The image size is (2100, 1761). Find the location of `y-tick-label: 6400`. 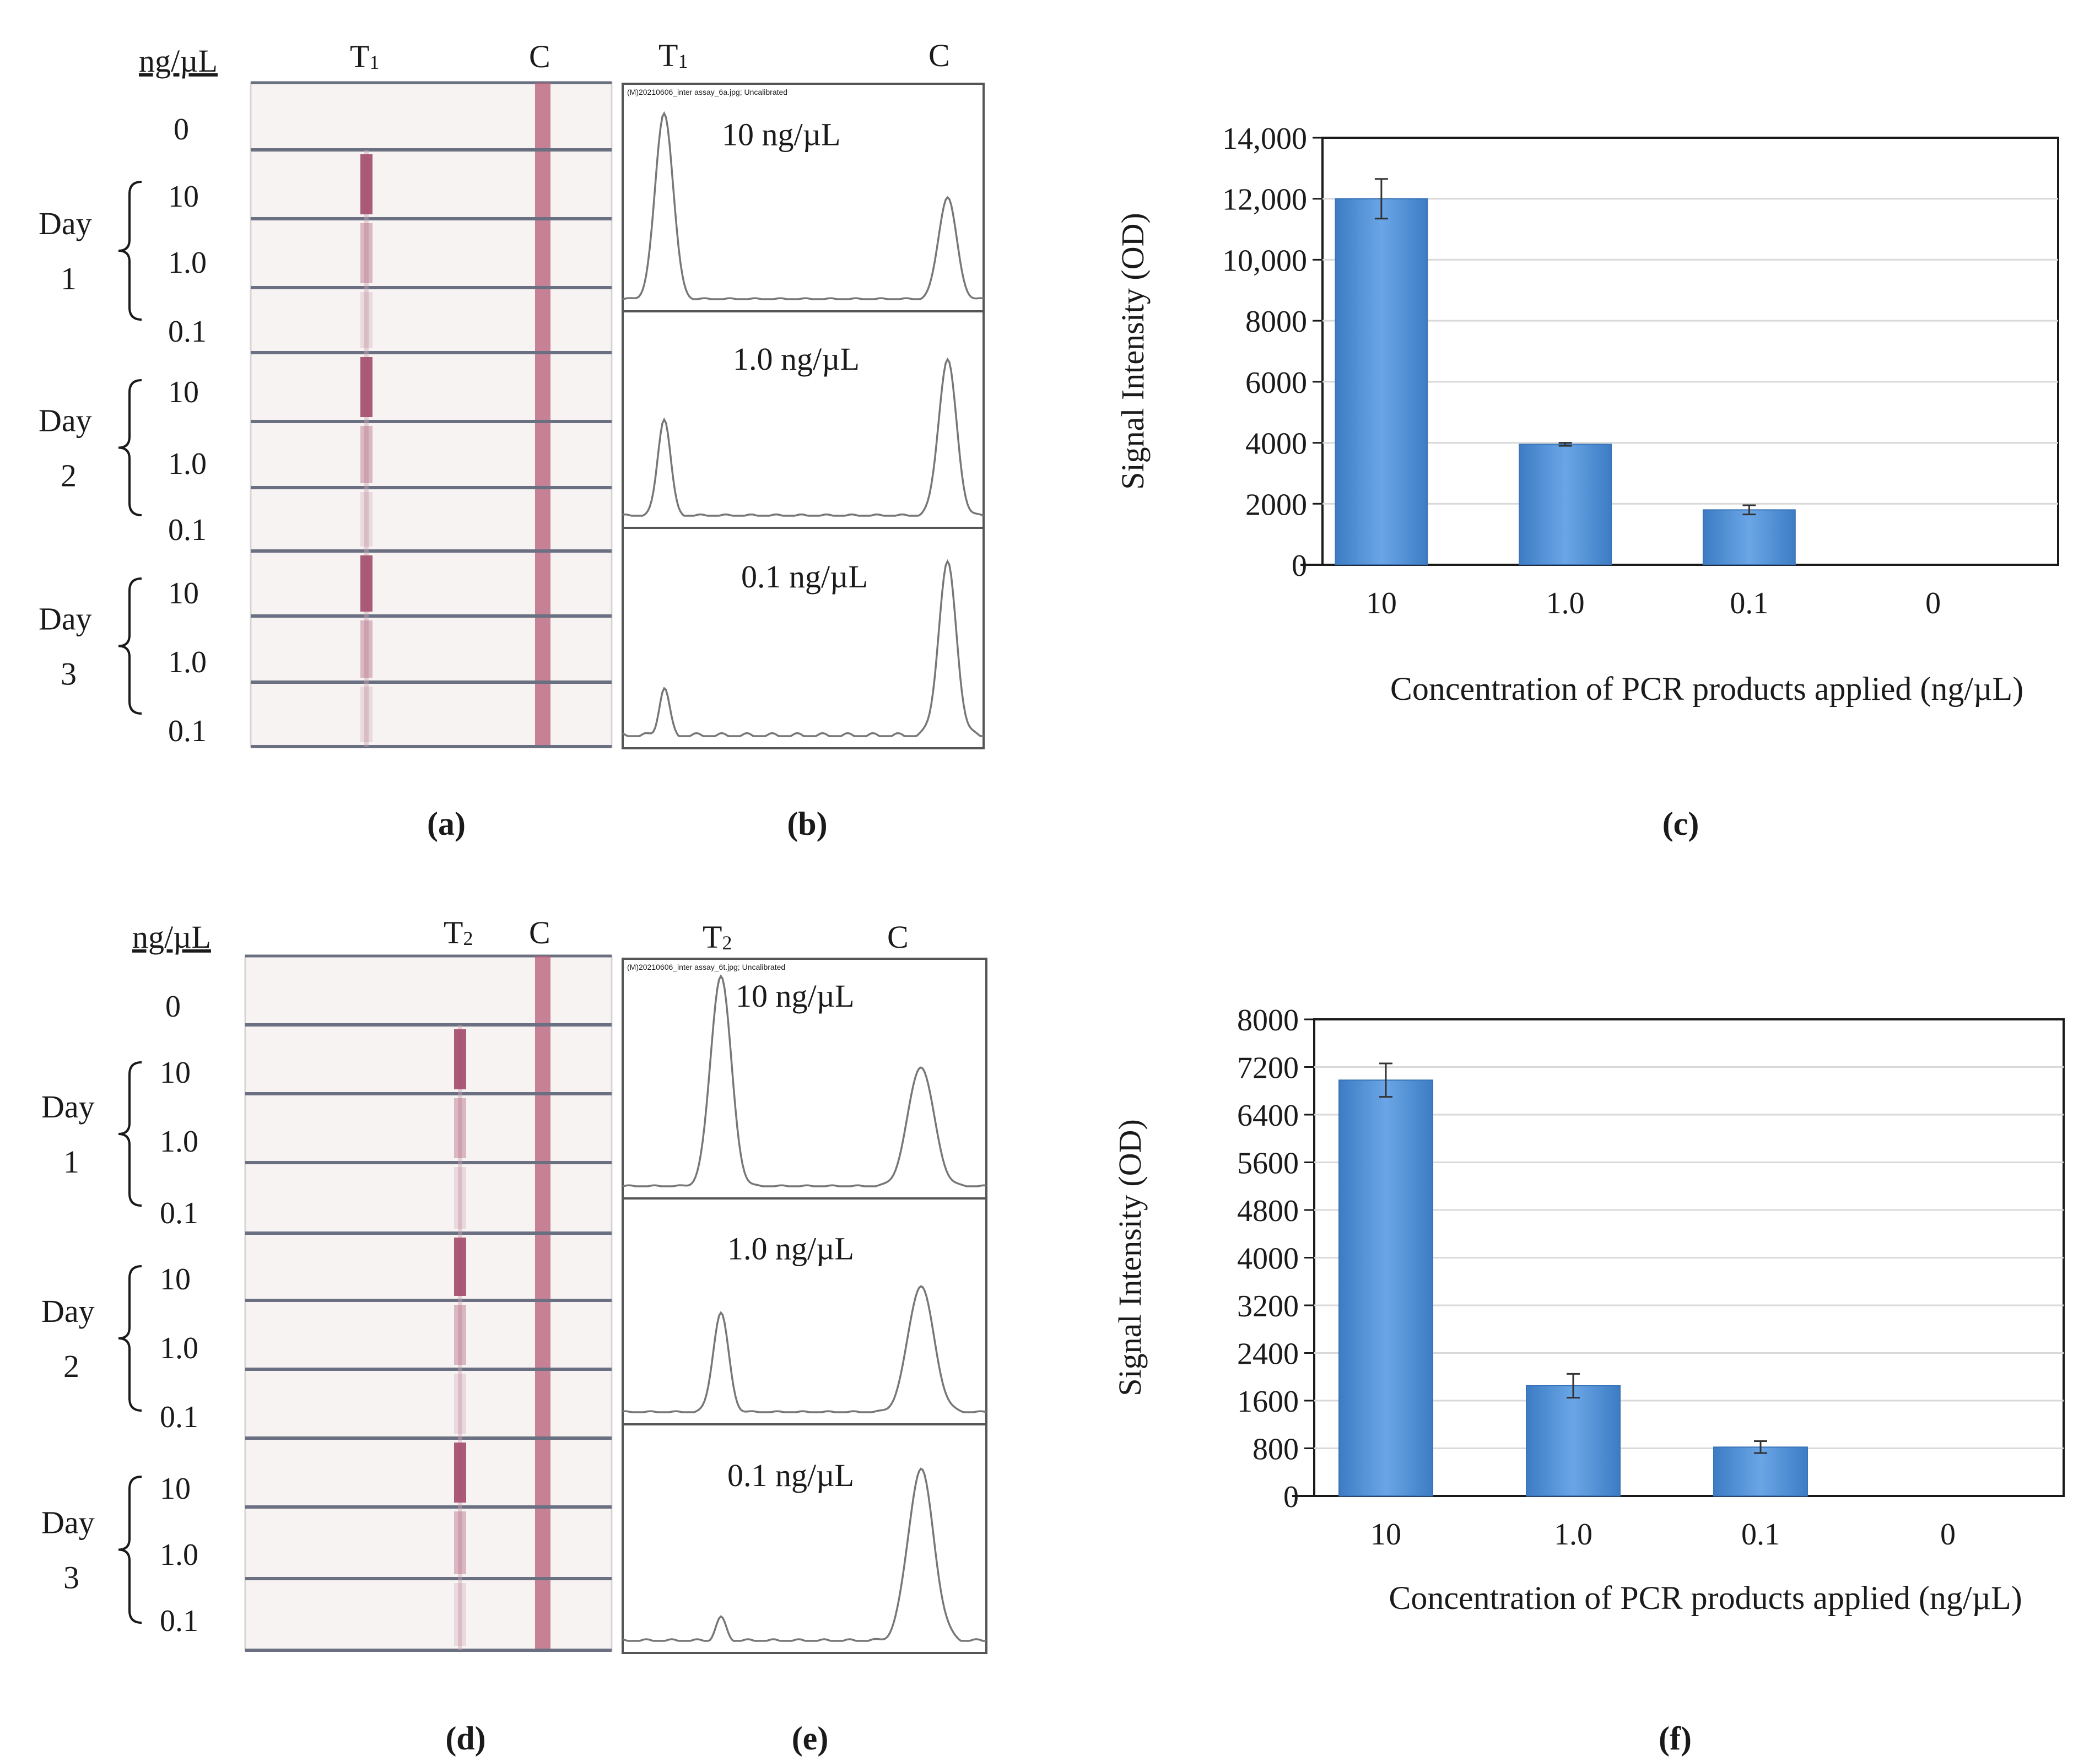

y-tick-label: 6400 is located at coordinates (1268, 1116).